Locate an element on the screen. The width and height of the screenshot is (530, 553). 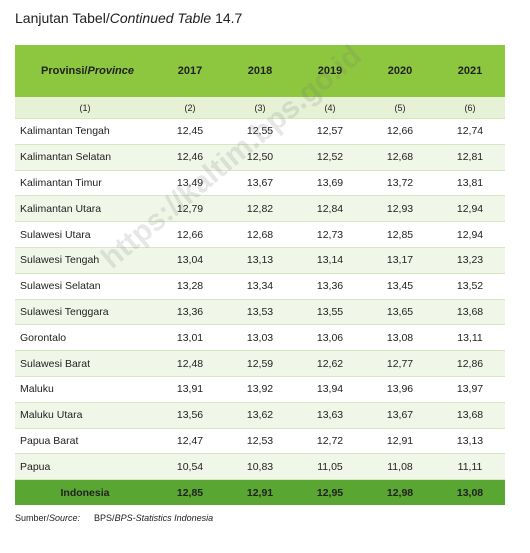
value-cell: 13,62 is located at coordinates (260, 415).